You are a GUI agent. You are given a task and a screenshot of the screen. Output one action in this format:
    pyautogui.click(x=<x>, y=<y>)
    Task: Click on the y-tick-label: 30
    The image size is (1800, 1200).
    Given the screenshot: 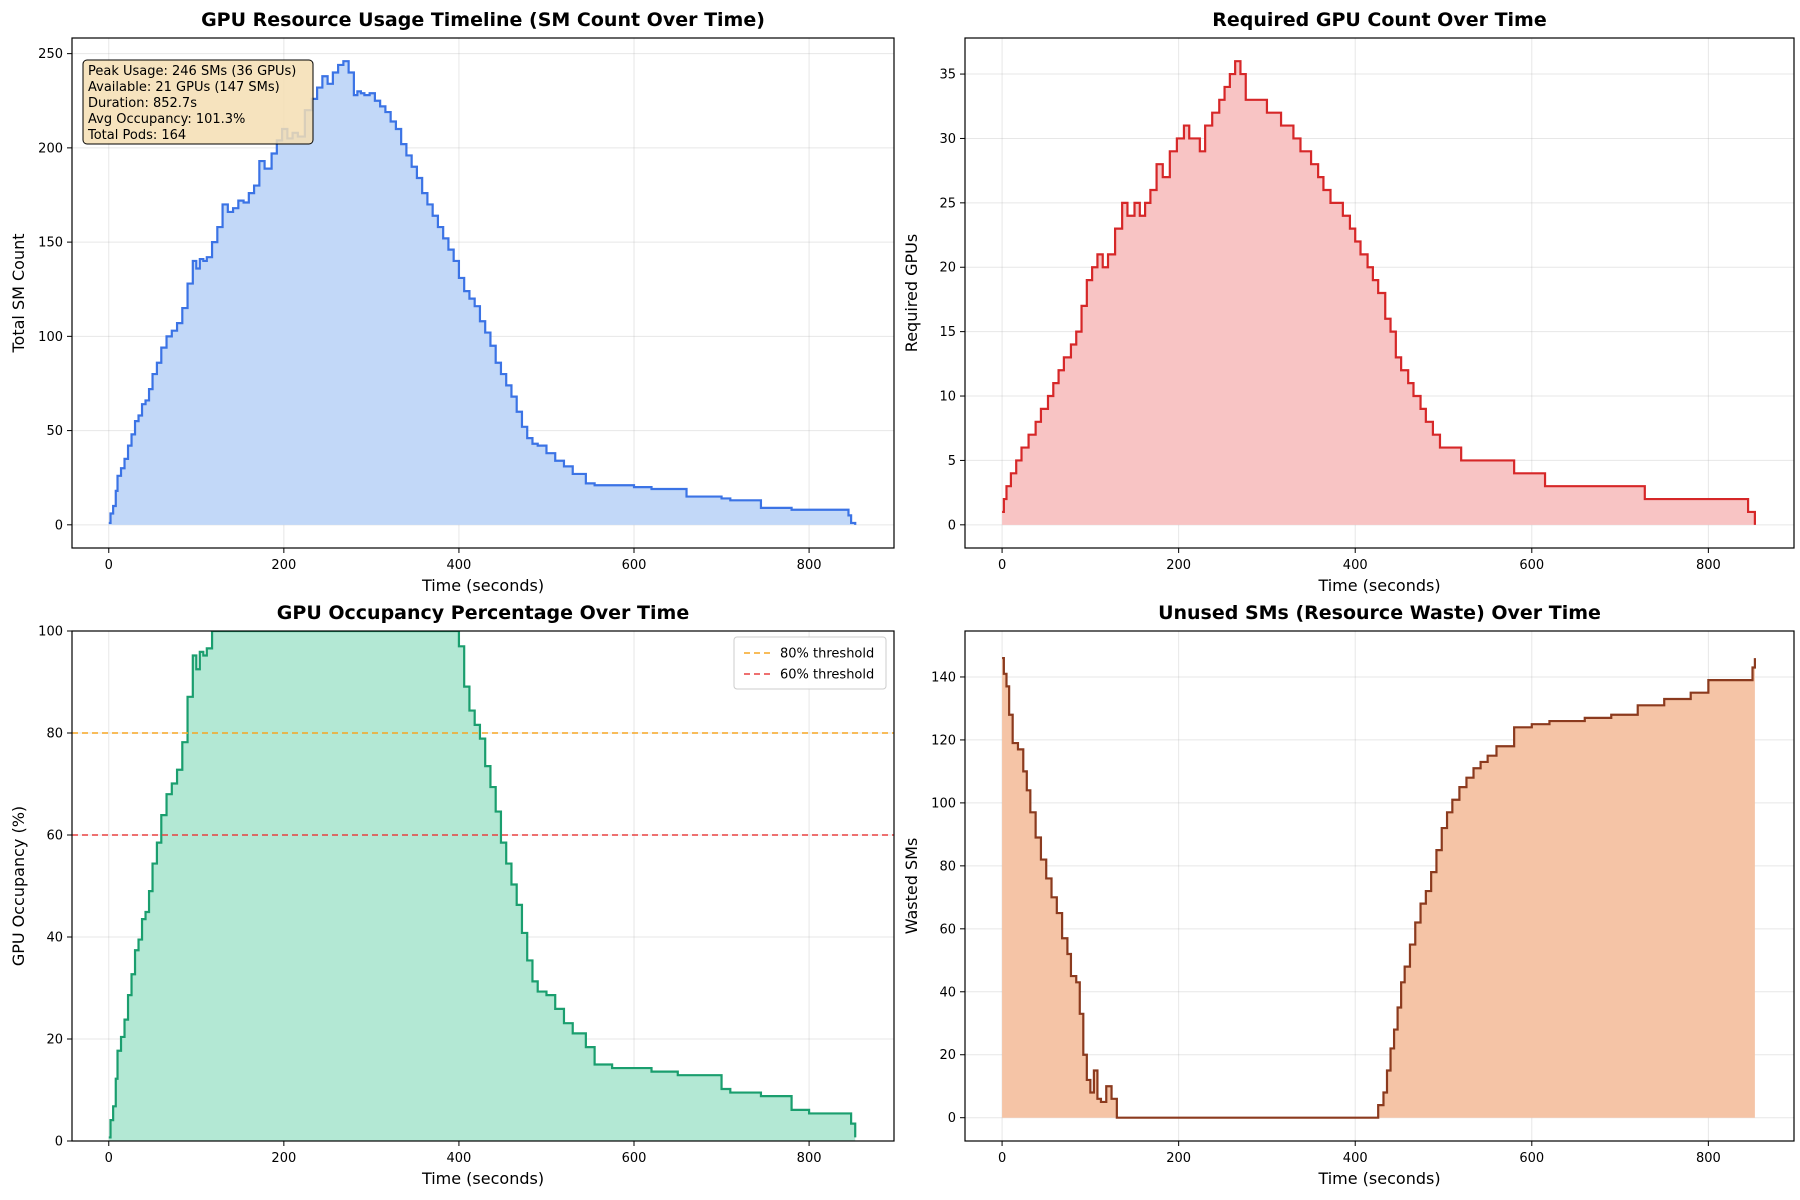 What is the action you would take?
    pyautogui.click(x=947, y=139)
    